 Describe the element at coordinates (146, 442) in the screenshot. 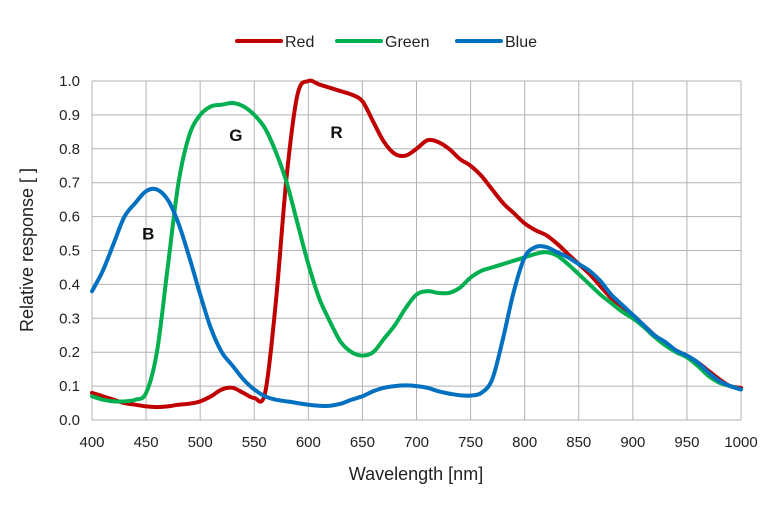

I see `x-tick-label: 450` at that location.